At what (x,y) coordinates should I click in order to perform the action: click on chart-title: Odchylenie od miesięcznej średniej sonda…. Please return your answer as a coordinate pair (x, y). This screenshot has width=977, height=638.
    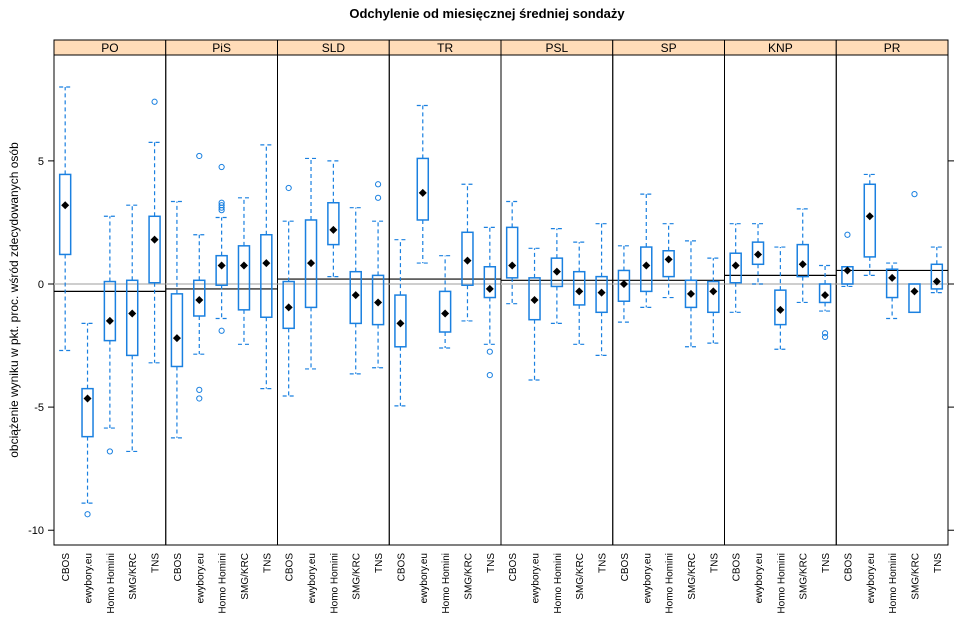
    Looking at the image, I should click on (487, 13).